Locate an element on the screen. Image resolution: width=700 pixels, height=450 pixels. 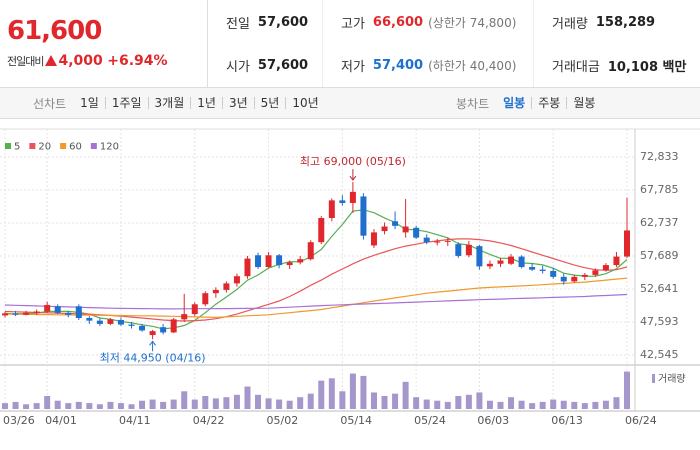
change: 4,000 is located at coordinates (80, 61).